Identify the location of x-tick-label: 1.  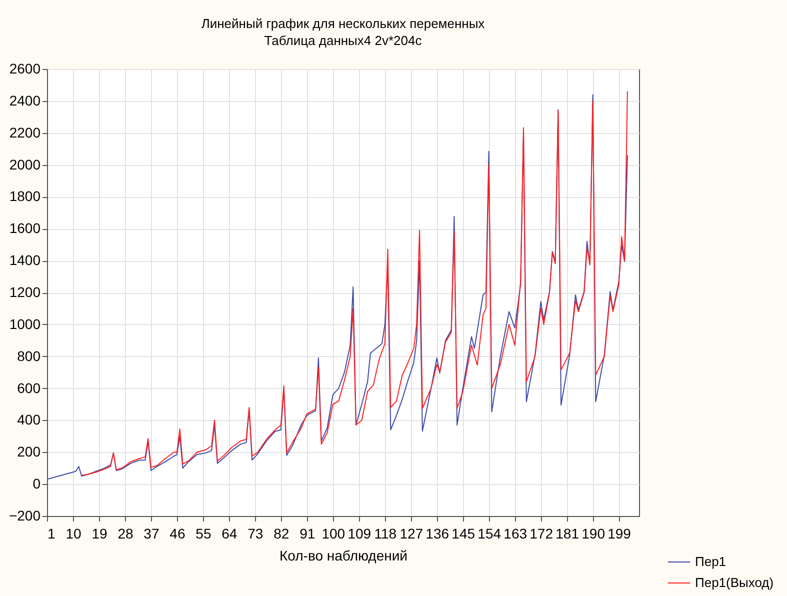
(52, 534).